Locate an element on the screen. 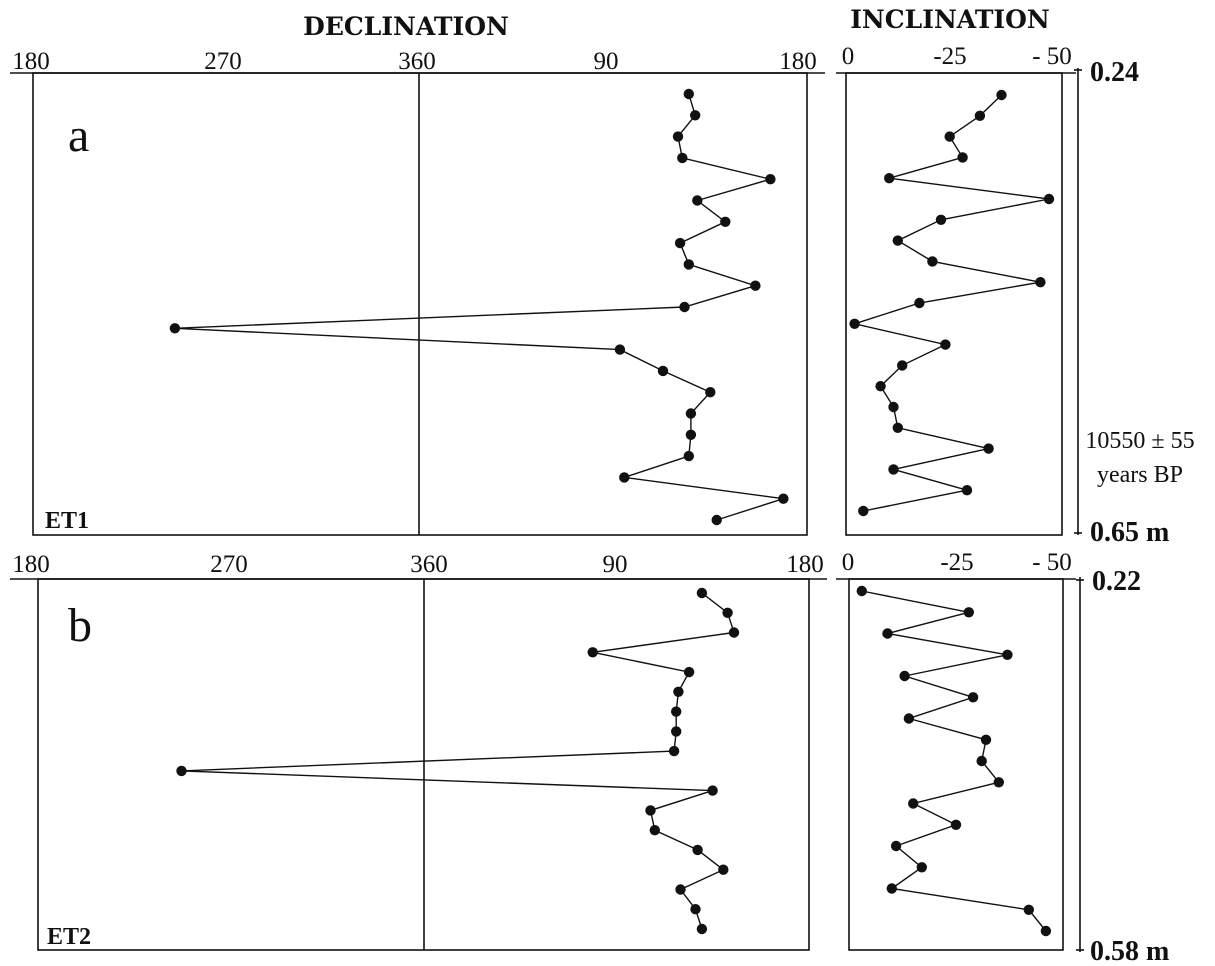 Image resolution: width=1215 pixels, height=966 pixels. panel-b-dec-tick-180-left: 180 is located at coordinates (31, 564).